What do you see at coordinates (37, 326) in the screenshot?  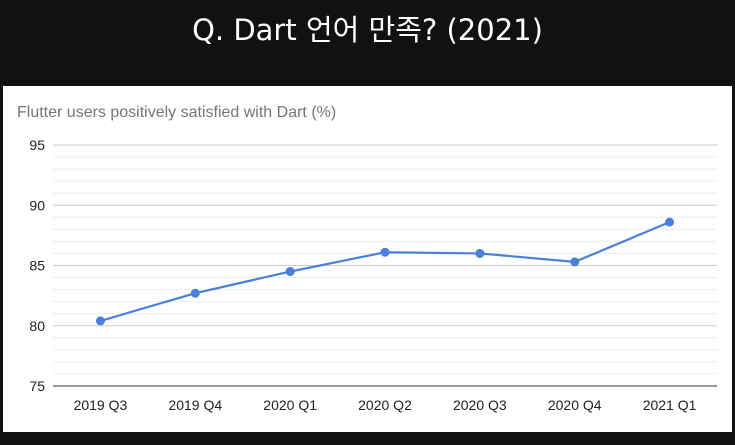 I see `y-tick-label: 80` at bounding box center [37, 326].